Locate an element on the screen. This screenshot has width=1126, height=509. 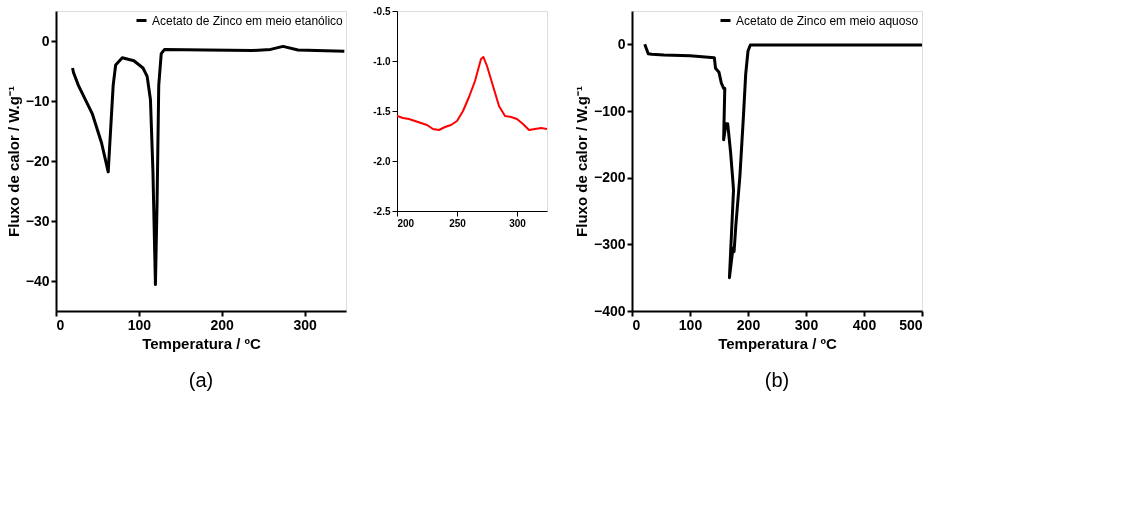
legend-label: Acetato de Zinco em meio aquoso is located at coordinates (827, 20).